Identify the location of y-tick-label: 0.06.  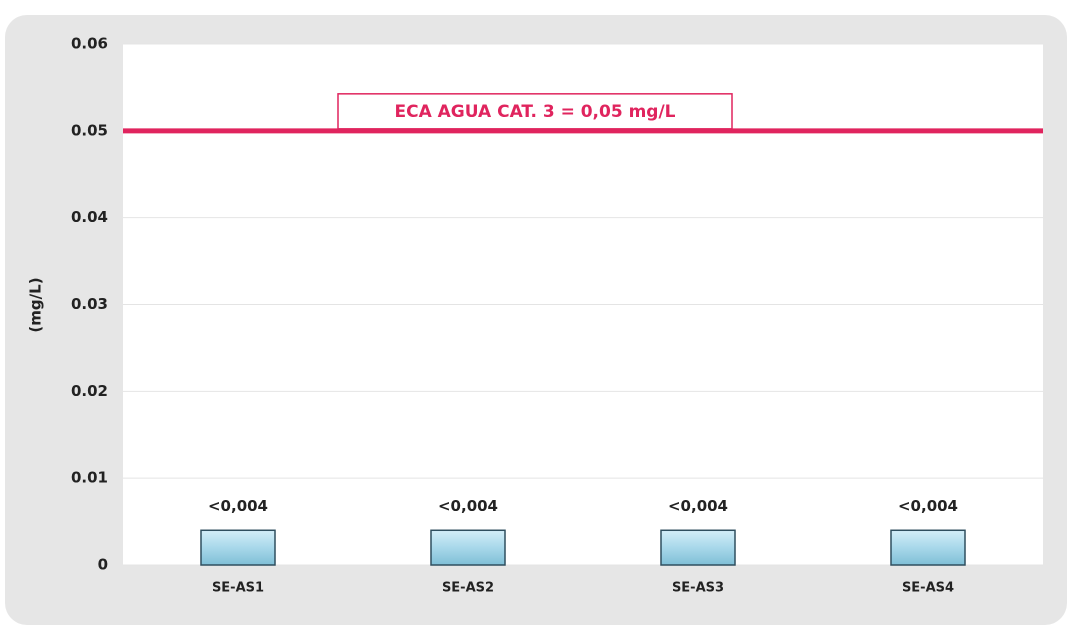
(89, 44).